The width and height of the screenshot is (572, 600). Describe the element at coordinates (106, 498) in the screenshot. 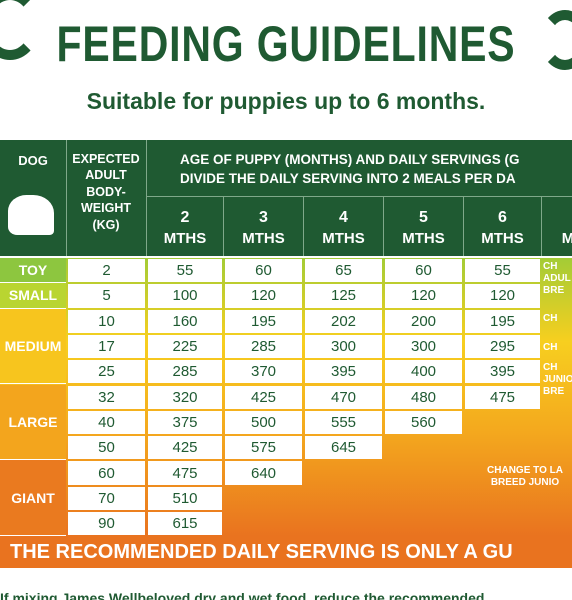

I see `weight-cell: 70` at that location.